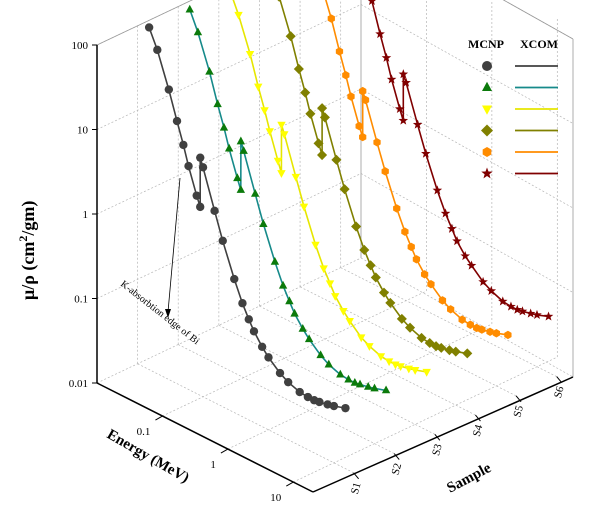 This screenshot has width=611, height=516. Describe the element at coordinates (519, 130) in the screenshot. I see `legend-item-S4` at that location.